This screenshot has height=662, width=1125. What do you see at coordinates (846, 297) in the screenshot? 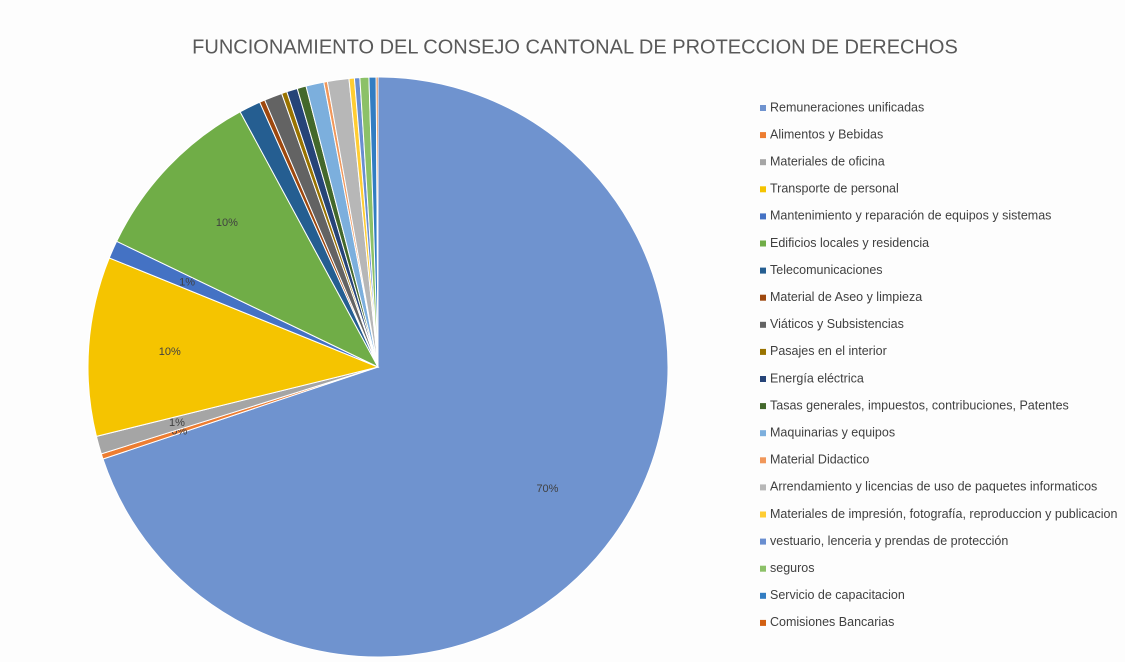
I see `legend-label: Material de Aseo y limpieza` at bounding box center [846, 297].